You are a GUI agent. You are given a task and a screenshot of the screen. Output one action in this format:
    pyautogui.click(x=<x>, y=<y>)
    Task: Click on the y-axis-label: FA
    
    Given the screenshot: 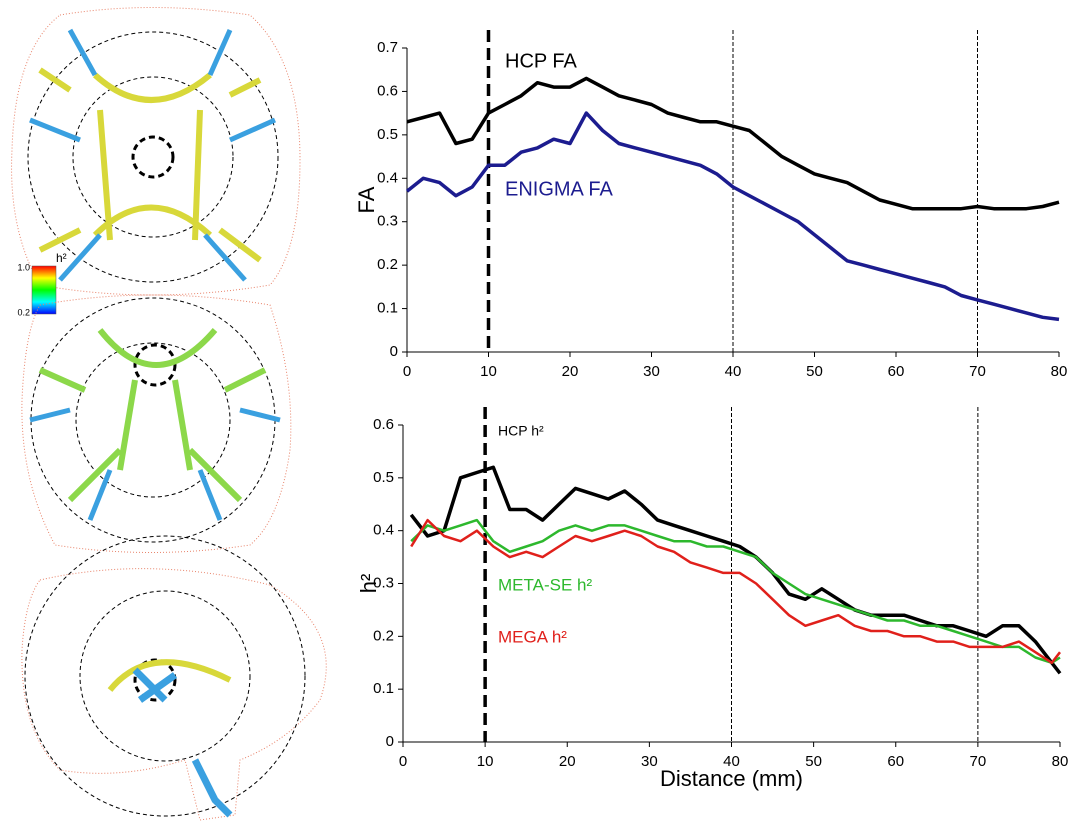 What is the action you would take?
    pyautogui.click(x=366, y=199)
    